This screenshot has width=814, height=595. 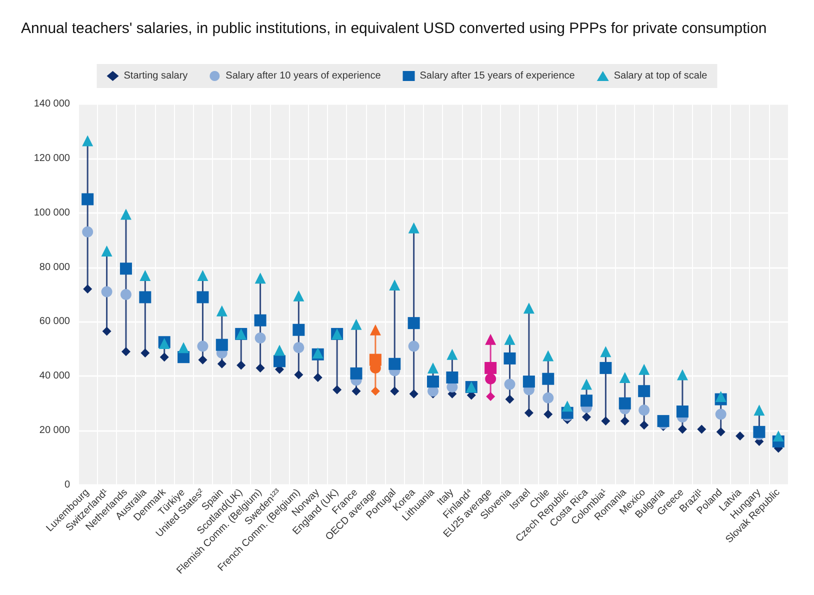 I want to click on y-tick-label: 20 000, so click(x=54, y=430).